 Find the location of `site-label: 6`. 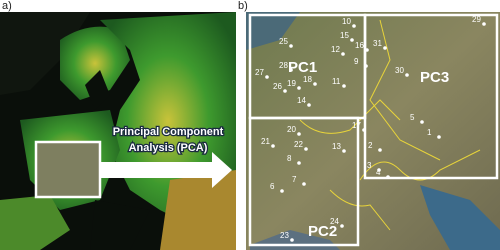

site-label: 6 is located at coordinates (272, 186).